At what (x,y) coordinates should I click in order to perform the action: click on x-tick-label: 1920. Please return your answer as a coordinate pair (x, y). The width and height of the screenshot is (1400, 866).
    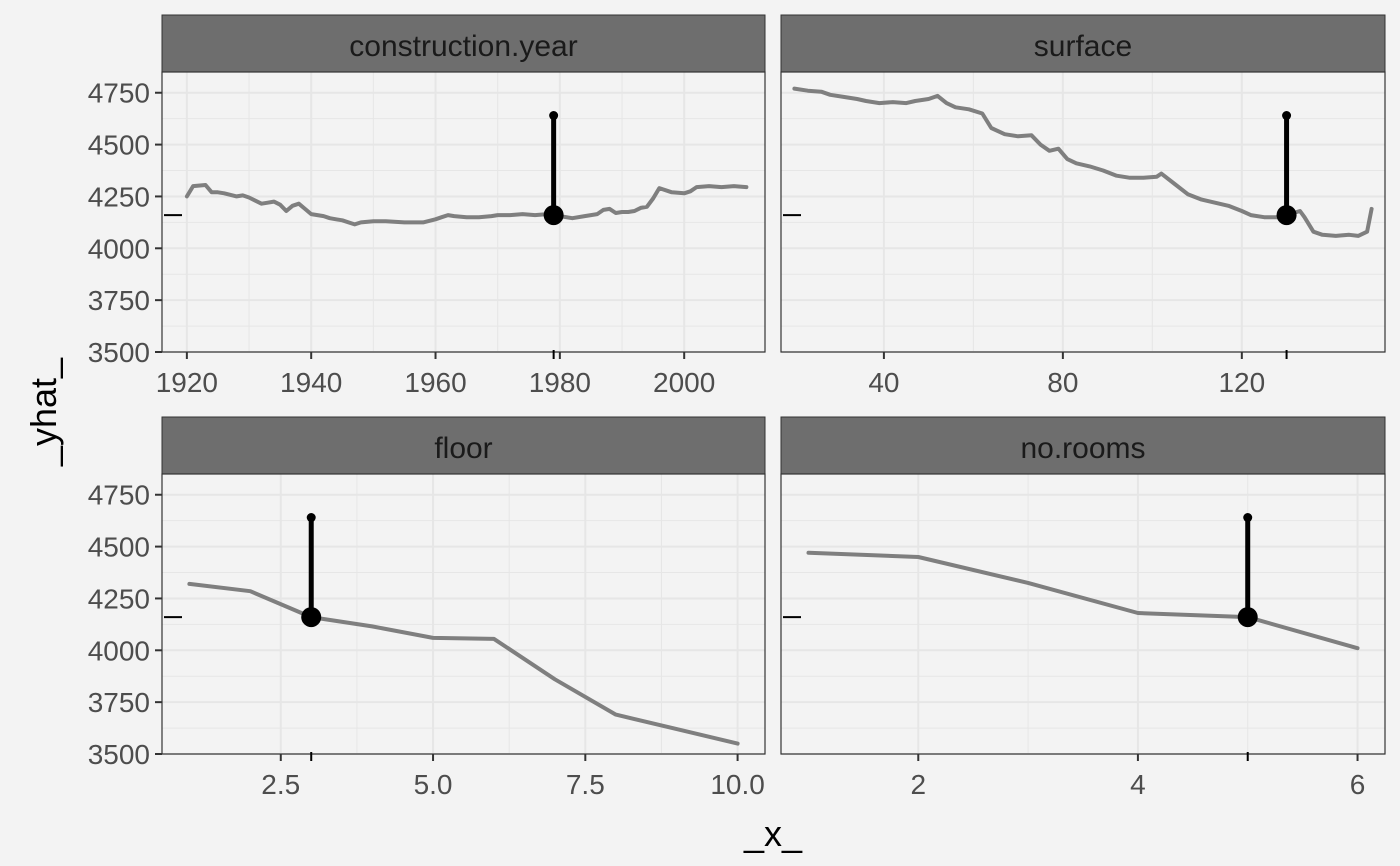
    Looking at the image, I should click on (187, 382).